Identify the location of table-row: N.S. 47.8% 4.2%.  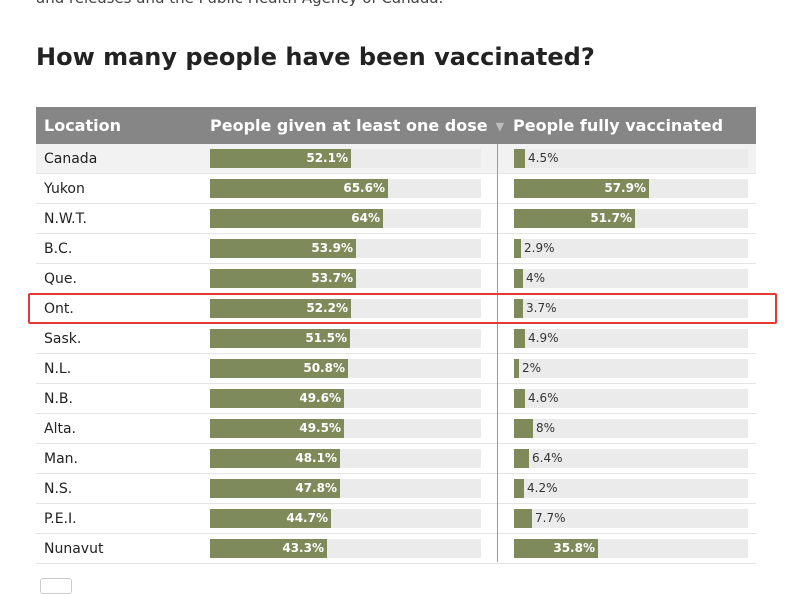
(396, 489).